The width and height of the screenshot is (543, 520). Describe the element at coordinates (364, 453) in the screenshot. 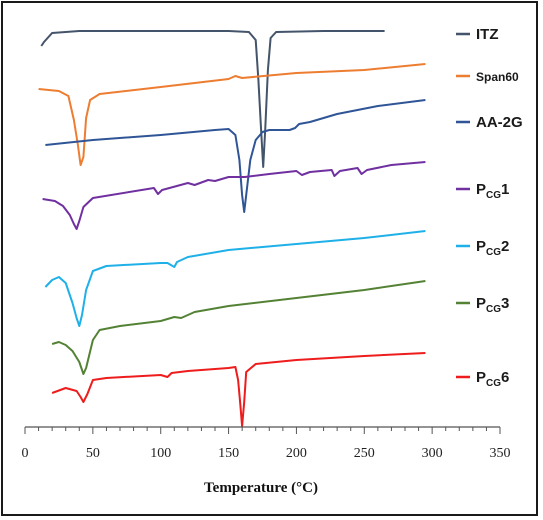

I see `x-tick-label: 250` at that location.